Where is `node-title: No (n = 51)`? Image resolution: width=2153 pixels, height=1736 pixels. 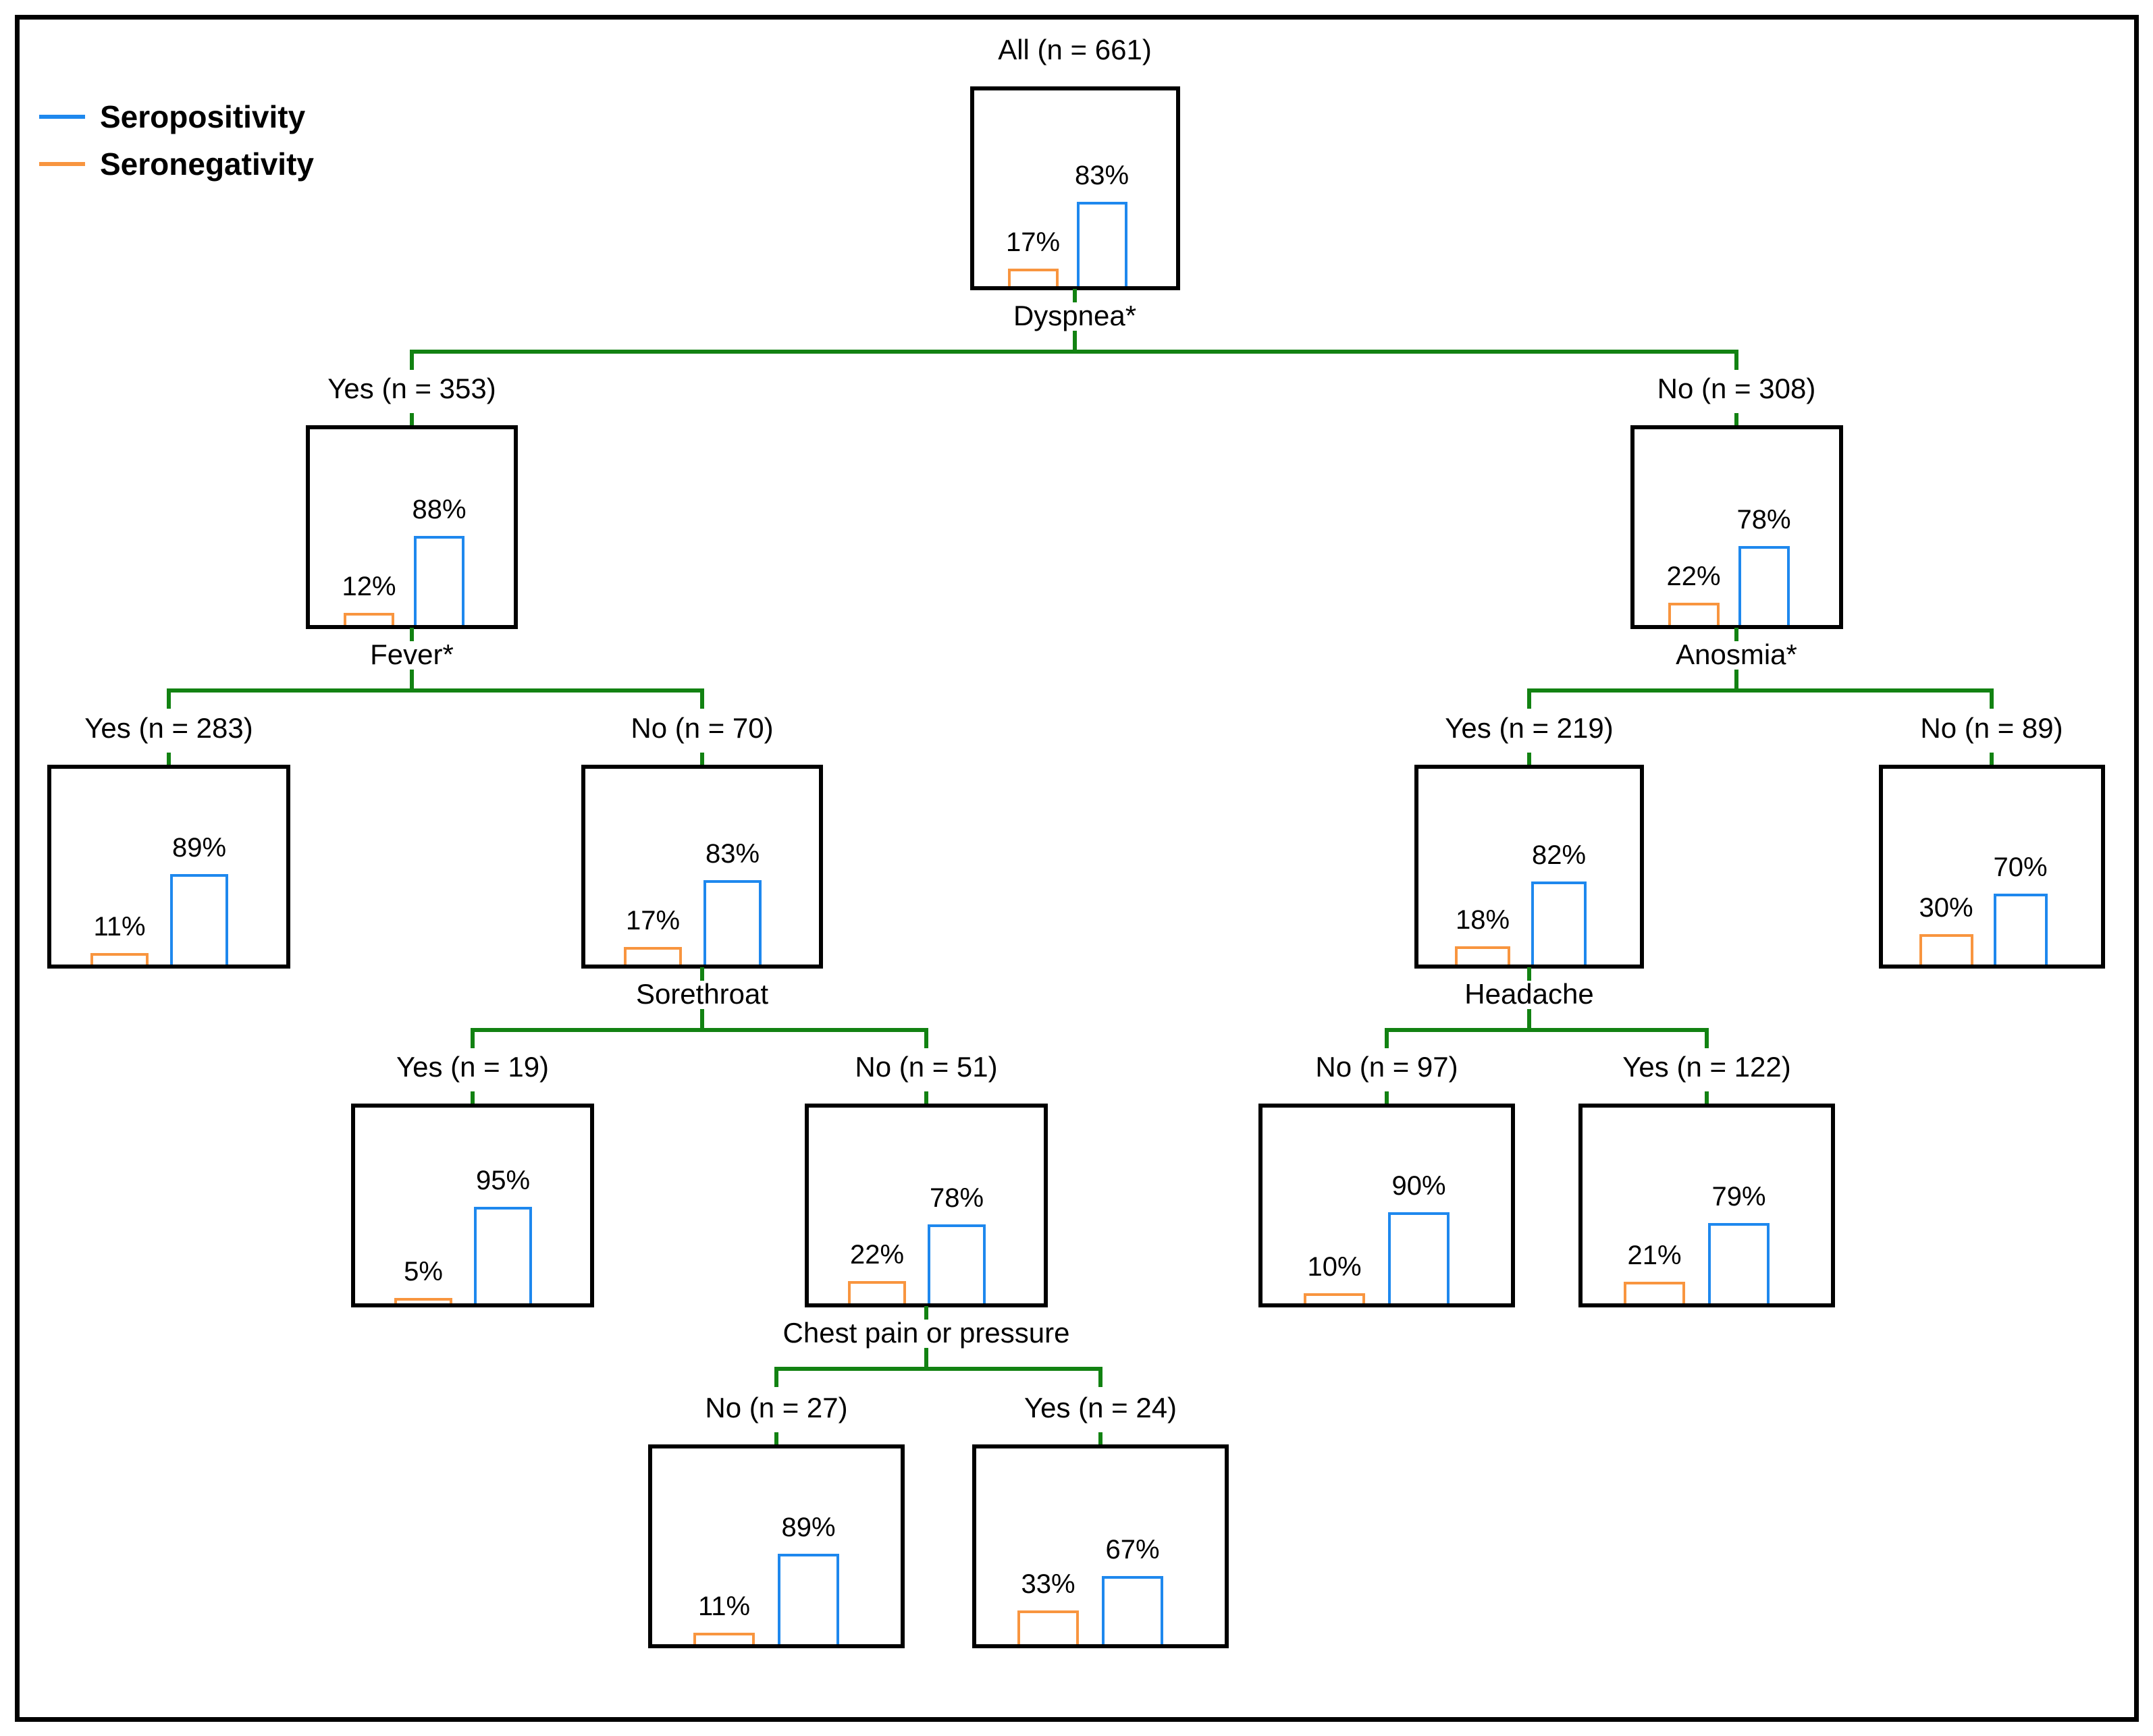 node-title: No (n = 51) is located at coordinates (926, 1067).